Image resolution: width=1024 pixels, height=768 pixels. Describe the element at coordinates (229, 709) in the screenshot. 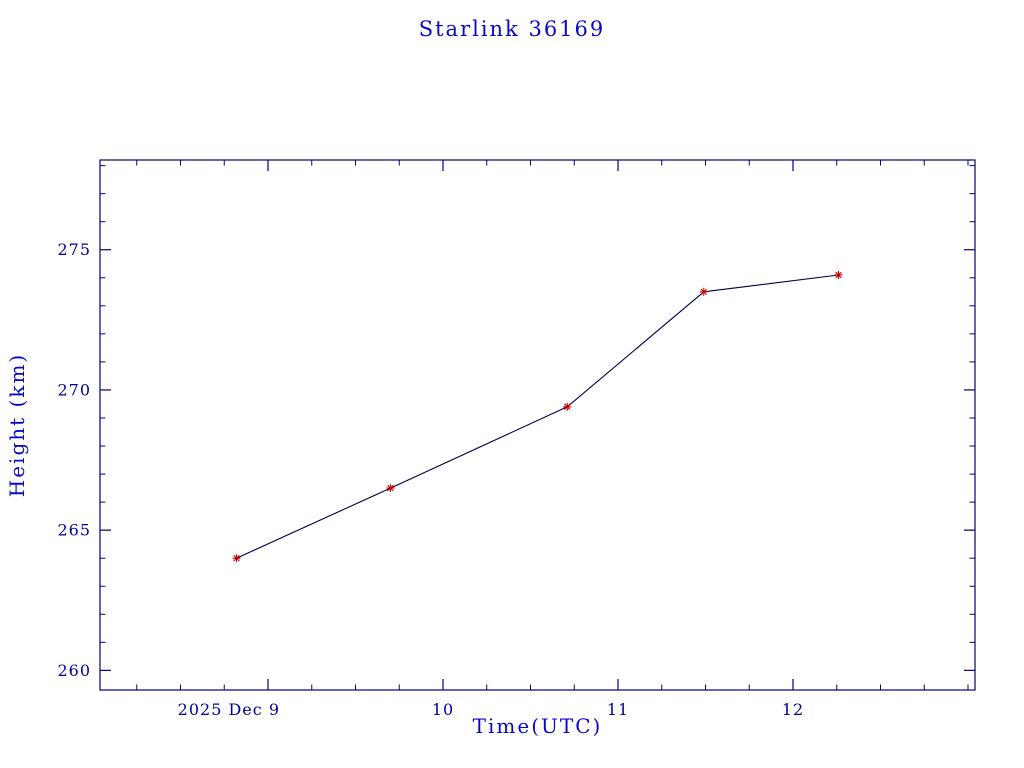

I see `x-tick-label: 2025 Dec 9` at that location.